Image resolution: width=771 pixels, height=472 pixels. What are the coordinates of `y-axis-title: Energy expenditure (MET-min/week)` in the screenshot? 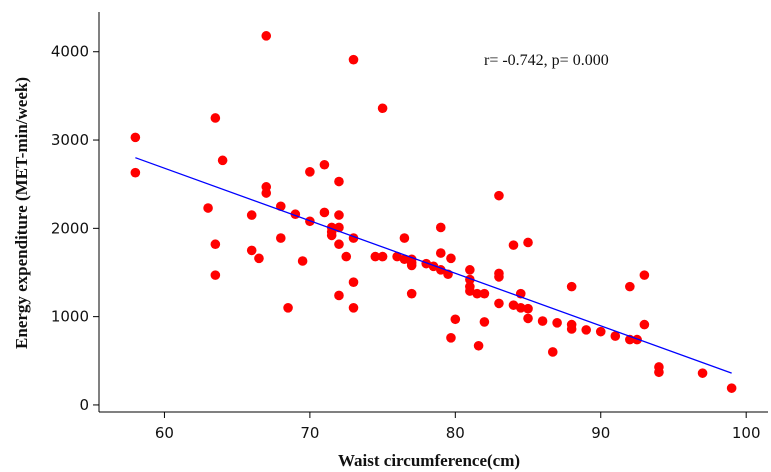 It's located at (21, 213).